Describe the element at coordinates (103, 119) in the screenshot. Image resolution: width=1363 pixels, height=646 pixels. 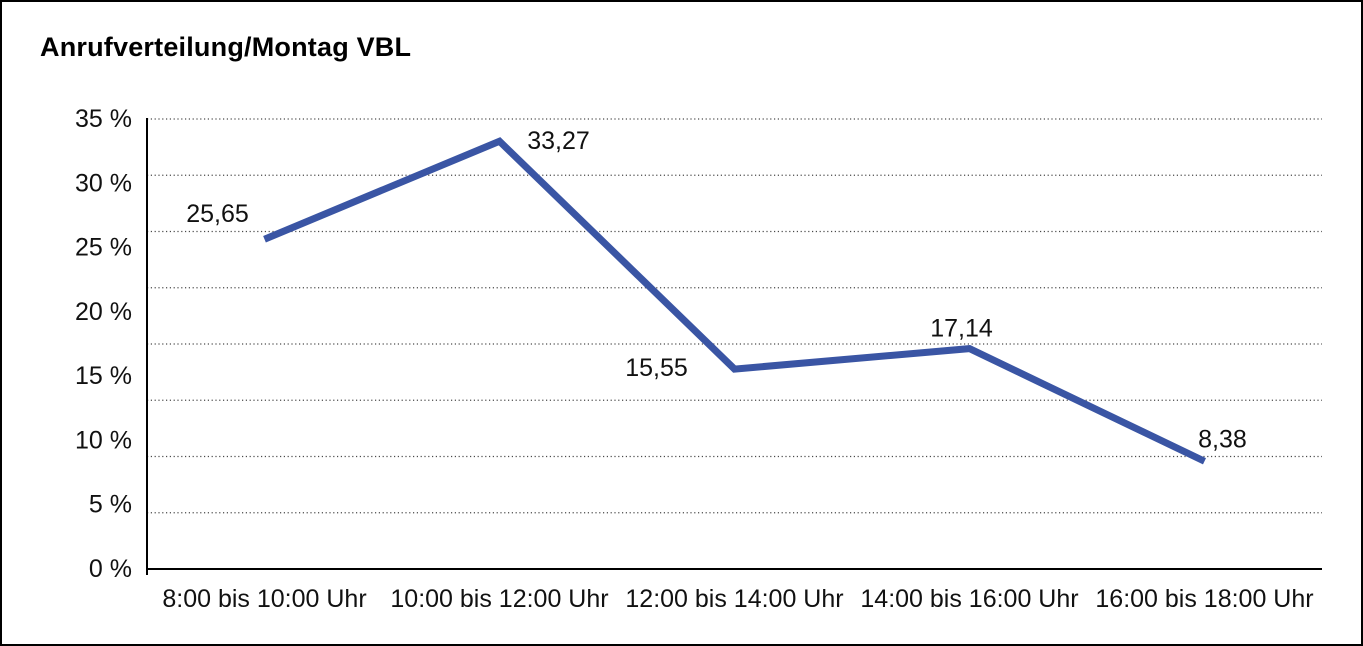
I see `y-axis-tick-label: 35 %` at that location.